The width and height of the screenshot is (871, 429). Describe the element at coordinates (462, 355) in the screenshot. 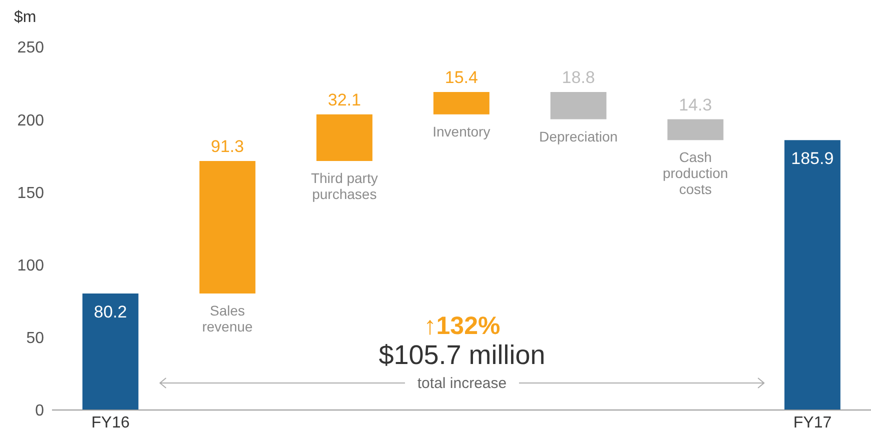

I see `annotation: $105.7 million` at that location.